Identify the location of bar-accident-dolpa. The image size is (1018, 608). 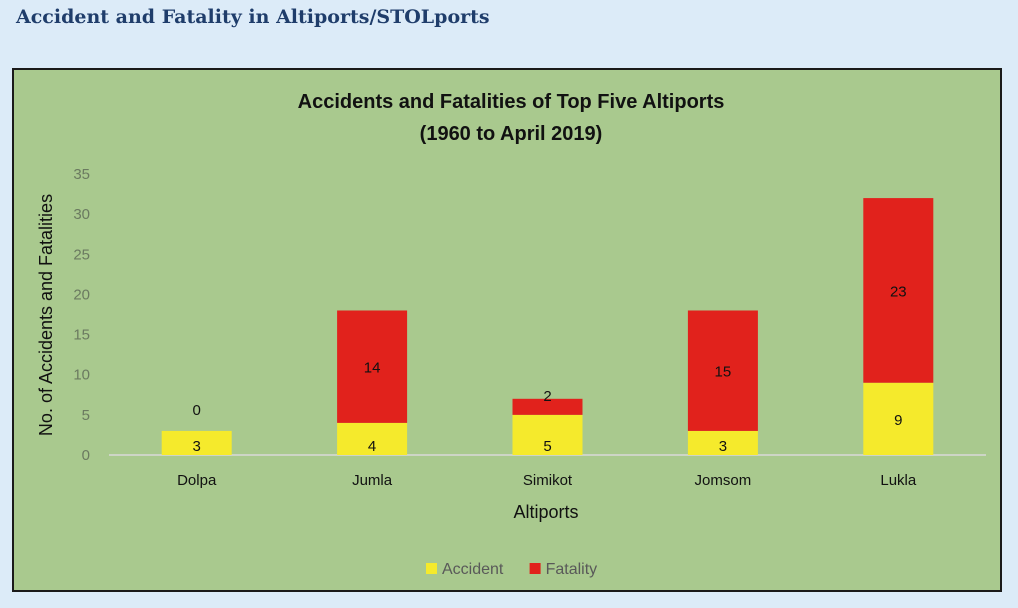
(196, 442).